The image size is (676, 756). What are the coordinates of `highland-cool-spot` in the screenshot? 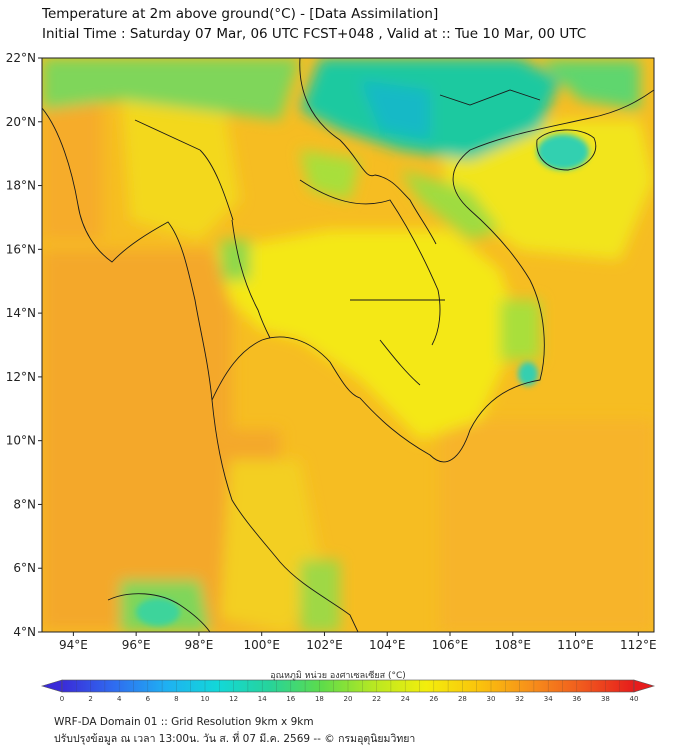 It's located at (528, 374).